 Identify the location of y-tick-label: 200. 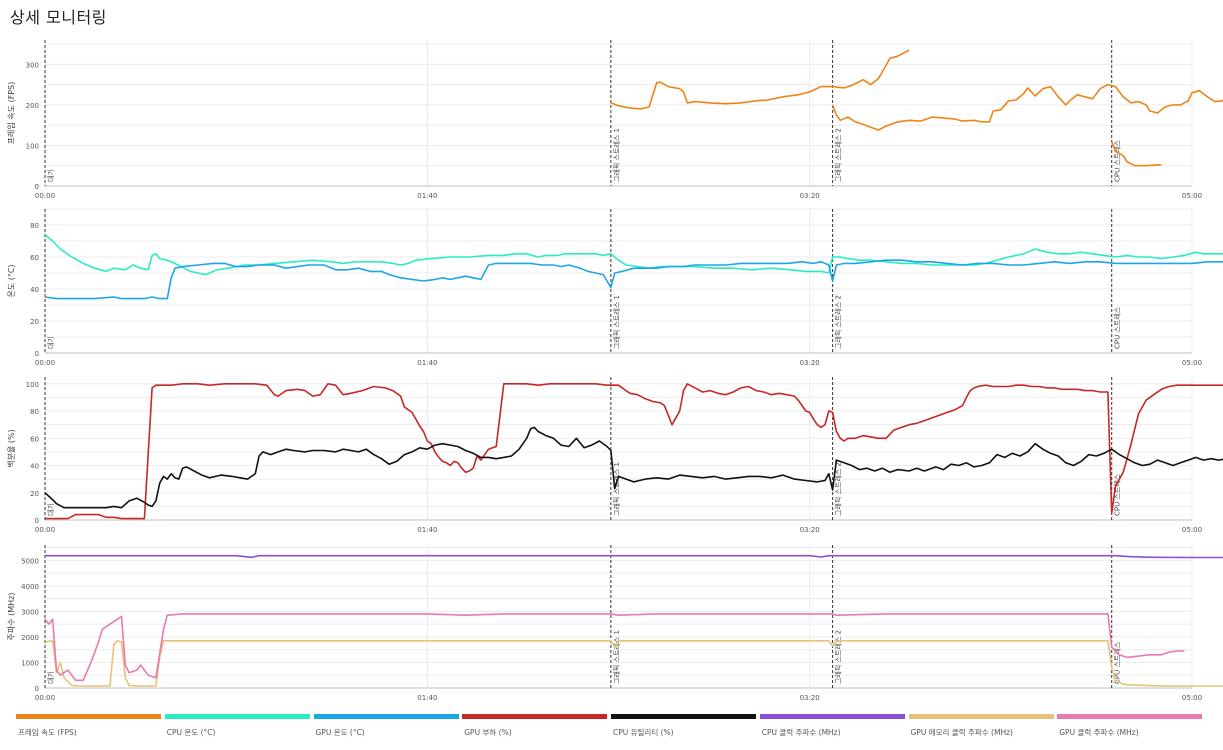
(32, 106).